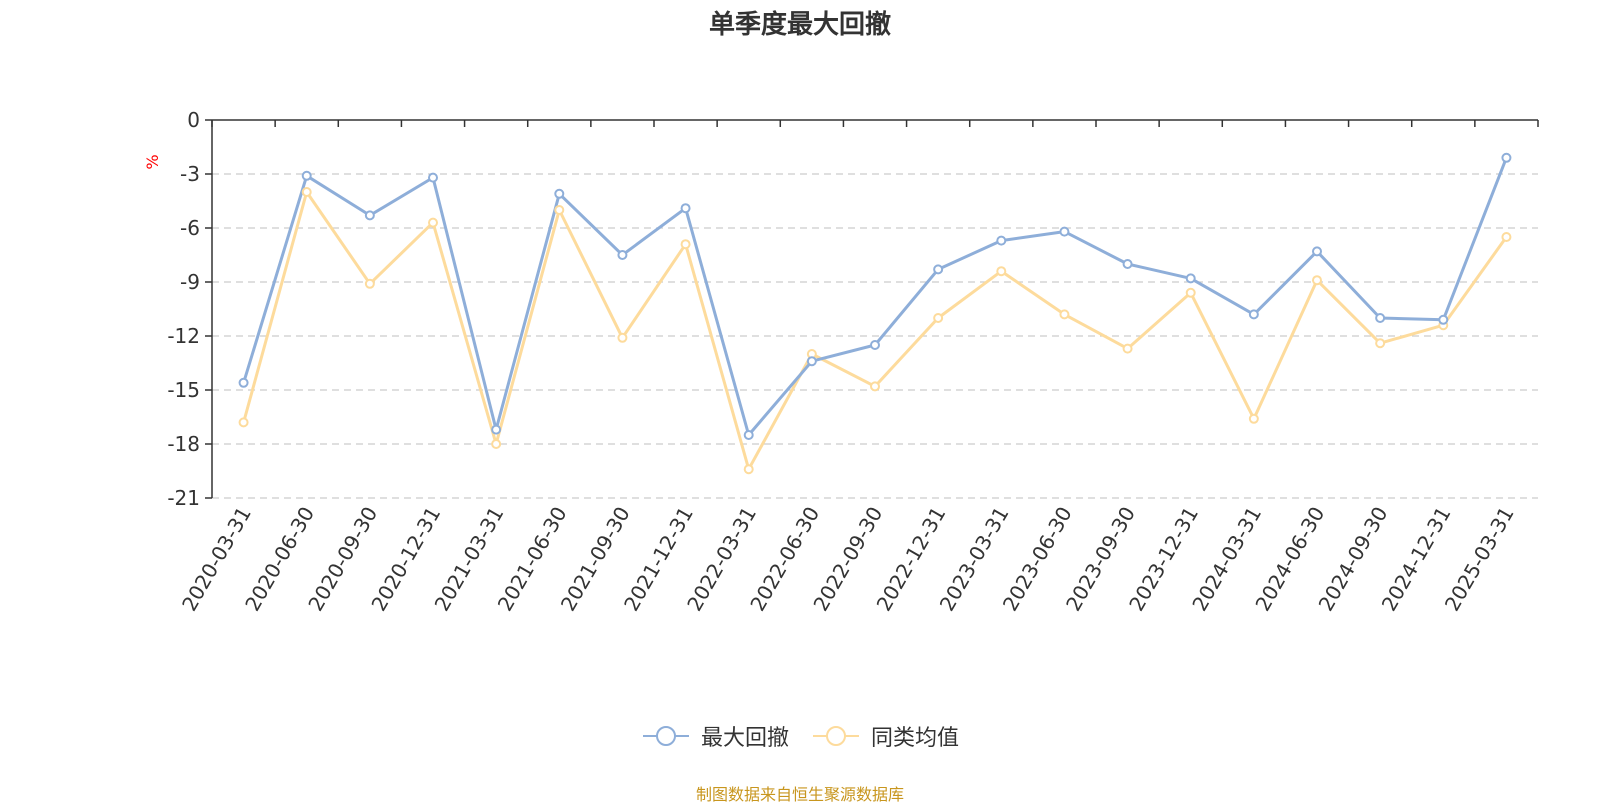 This screenshot has width=1600, height=805. I want to click on source-note: 制图数据来自恒生聚源数据库, so click(799, 794).